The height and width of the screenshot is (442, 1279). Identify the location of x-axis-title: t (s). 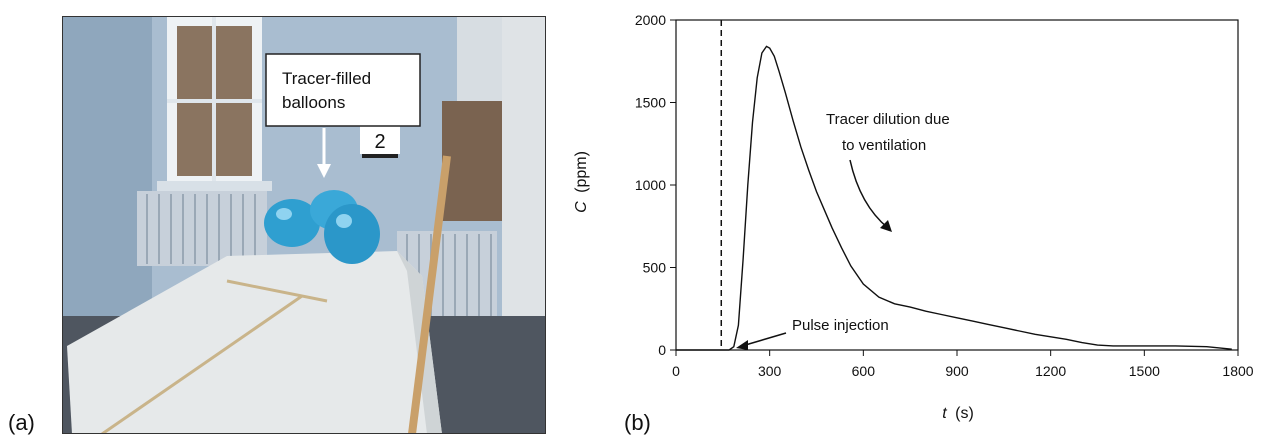
(958, 413).